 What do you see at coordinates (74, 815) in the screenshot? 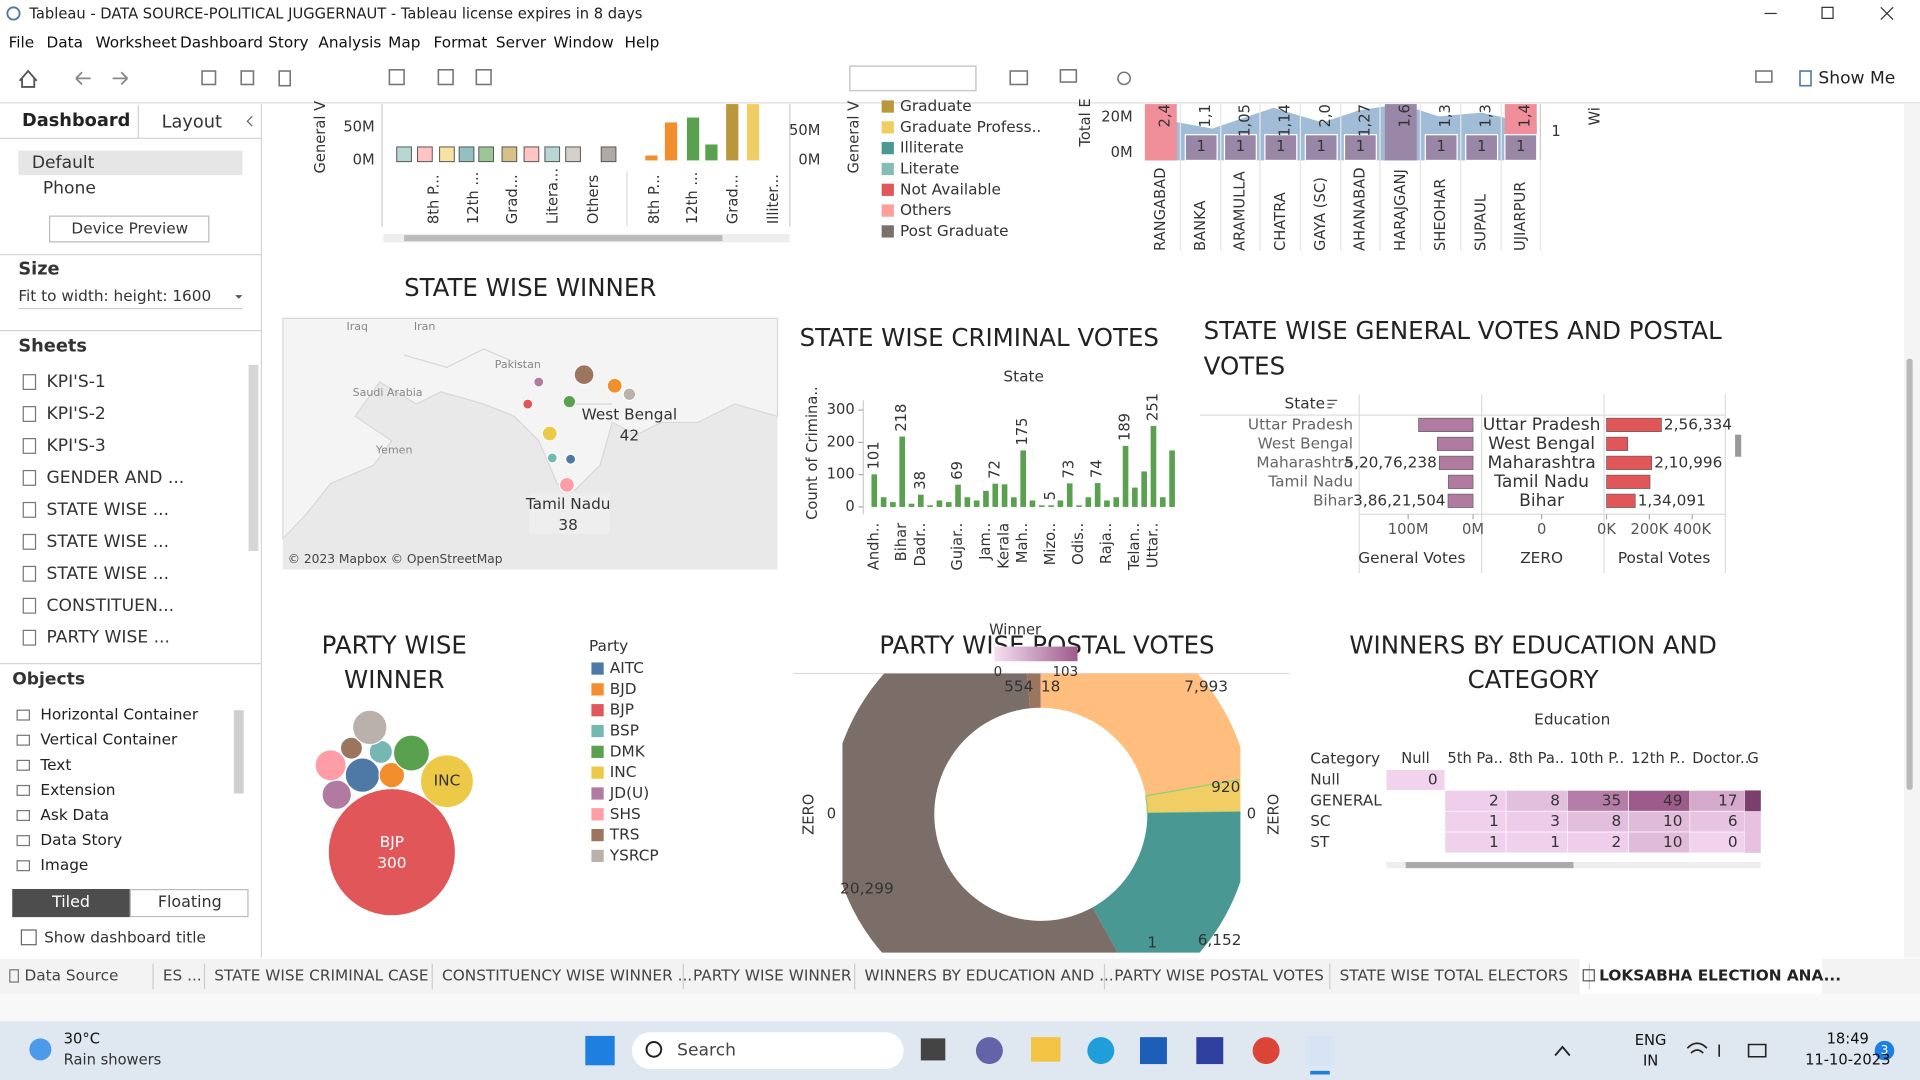
I see `object-item: Ask Data` at bounding box center [74, 815].